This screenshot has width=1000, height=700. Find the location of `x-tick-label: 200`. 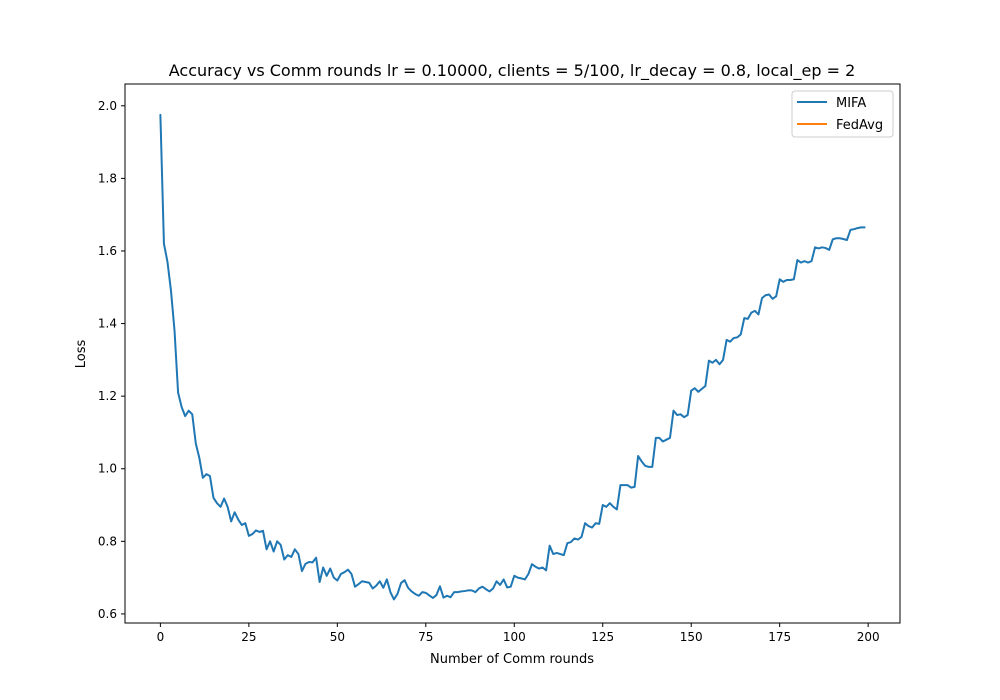

x-tick-label: 200 is located at coordinates (868, 637).